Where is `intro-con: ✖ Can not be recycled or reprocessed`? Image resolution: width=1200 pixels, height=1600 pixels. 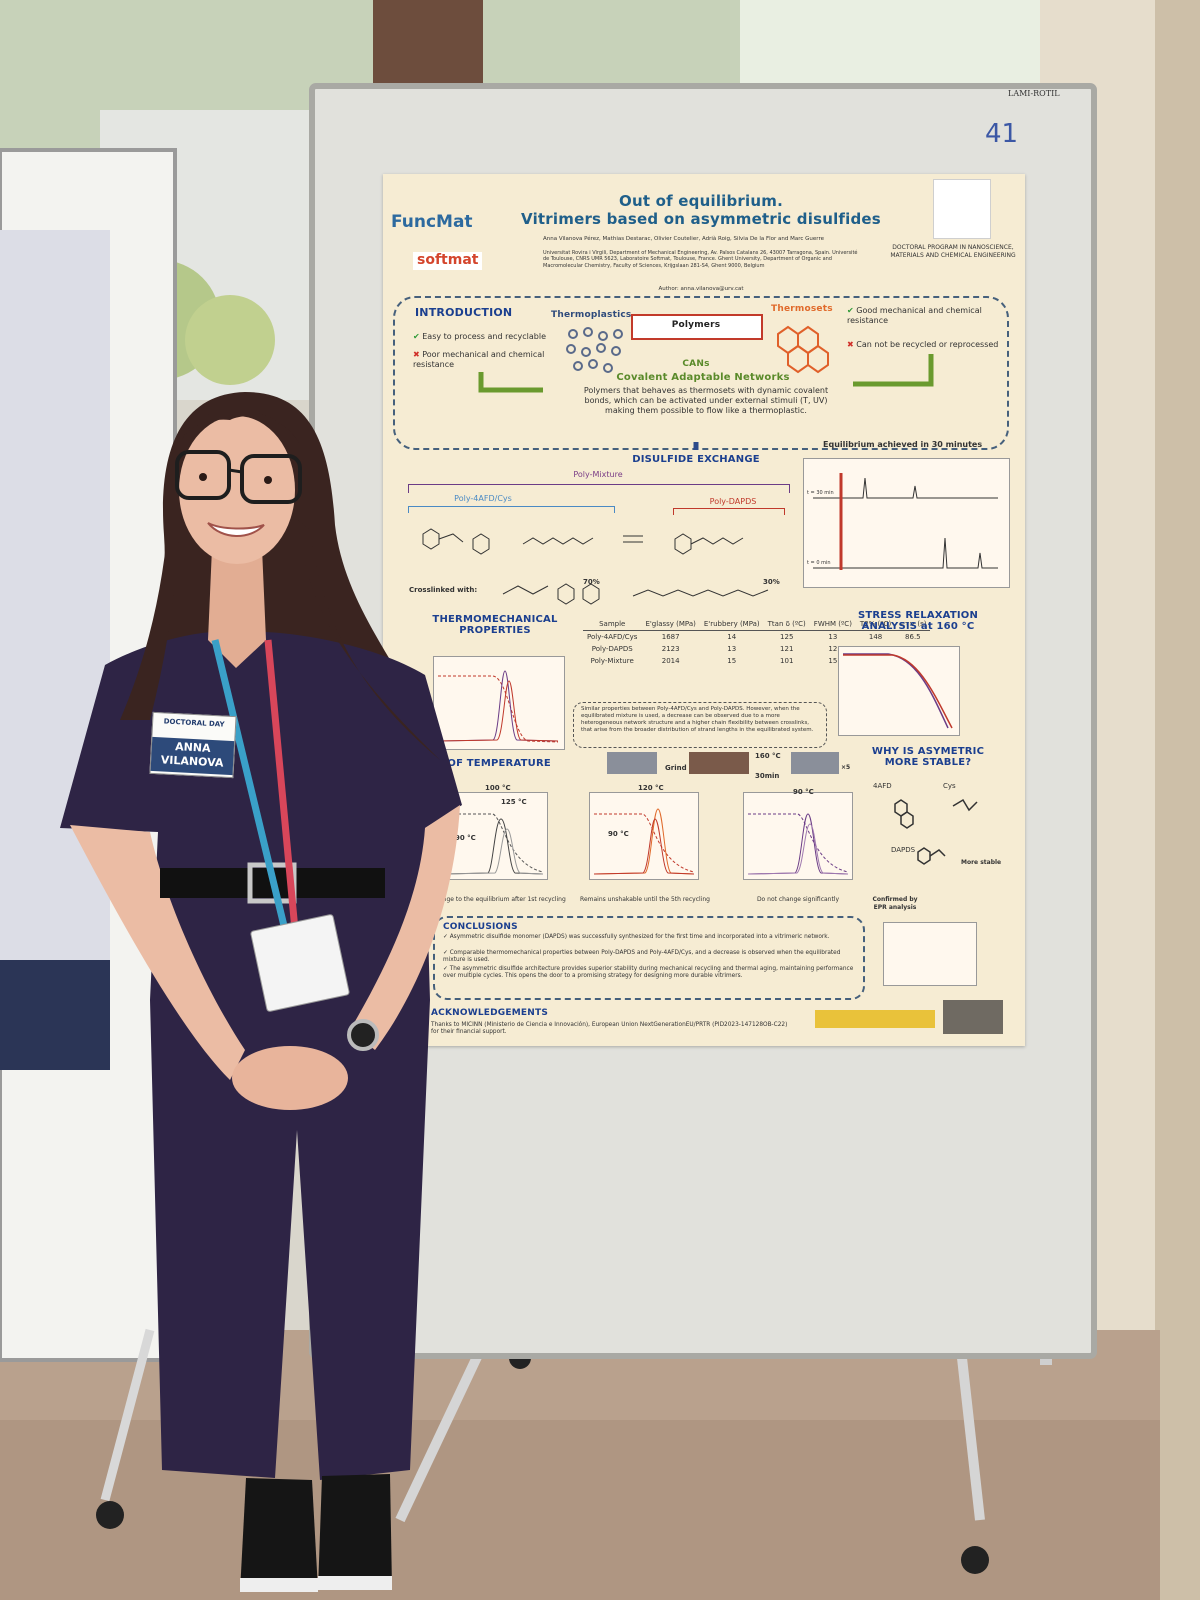 intro-con: ✖ Can not be recycled or reprocessed is located at coordinates (923, 344).